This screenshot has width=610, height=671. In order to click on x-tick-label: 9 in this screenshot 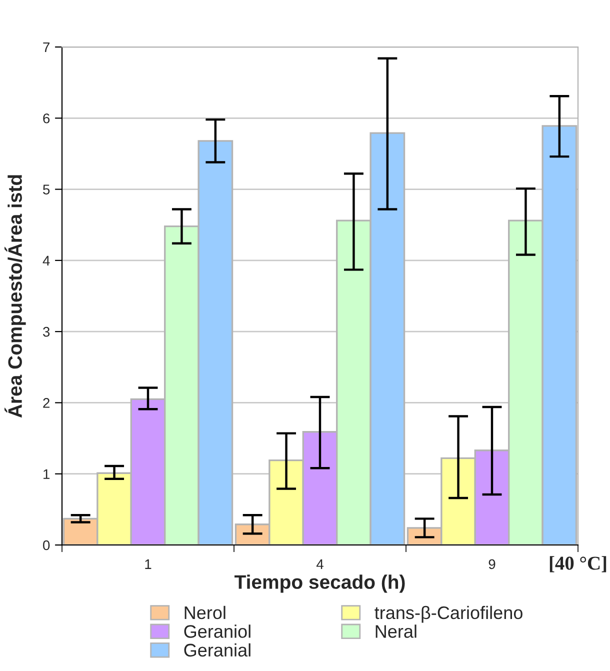, I will do `click(492, 564)`.